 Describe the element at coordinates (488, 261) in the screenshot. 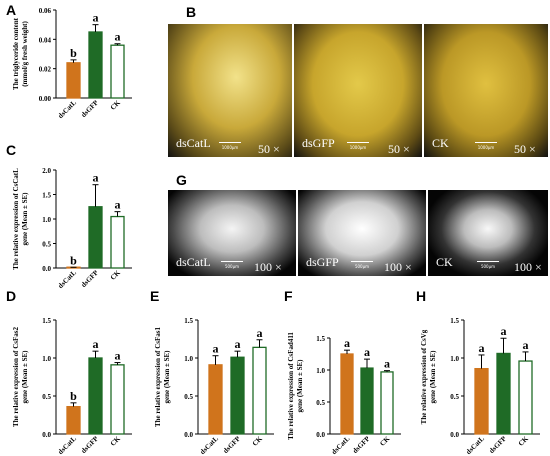

I see `photo-g3-scale-bar` at that location.